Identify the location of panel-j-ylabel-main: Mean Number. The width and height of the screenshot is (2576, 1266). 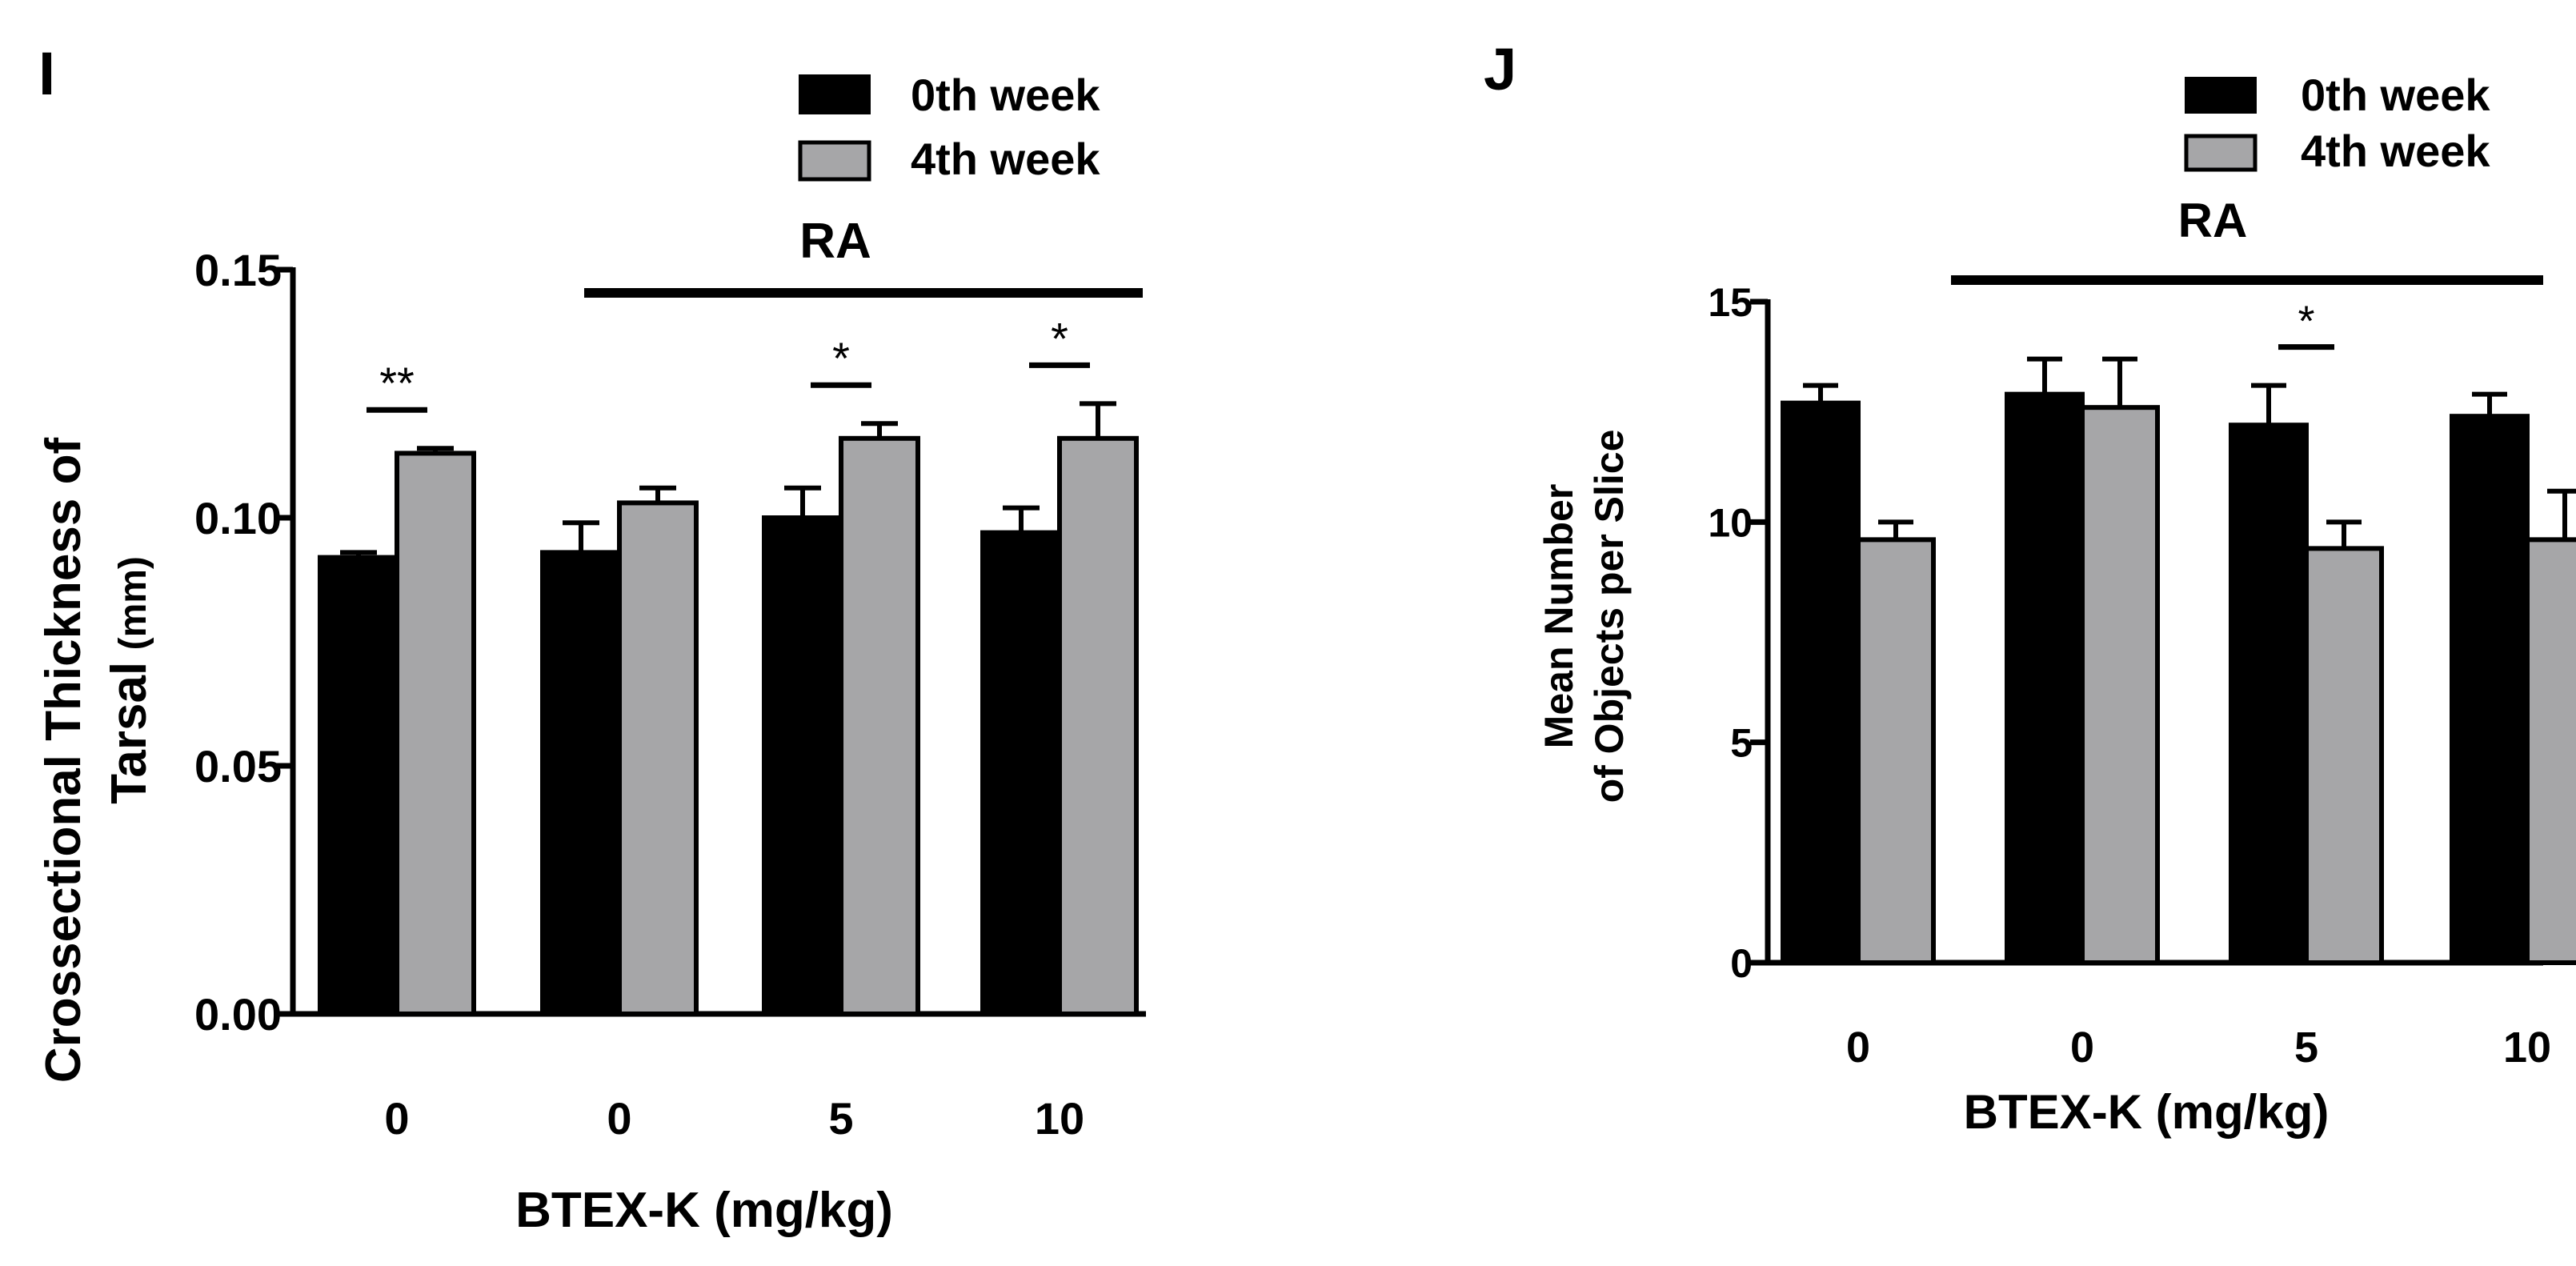
(1558, 617).